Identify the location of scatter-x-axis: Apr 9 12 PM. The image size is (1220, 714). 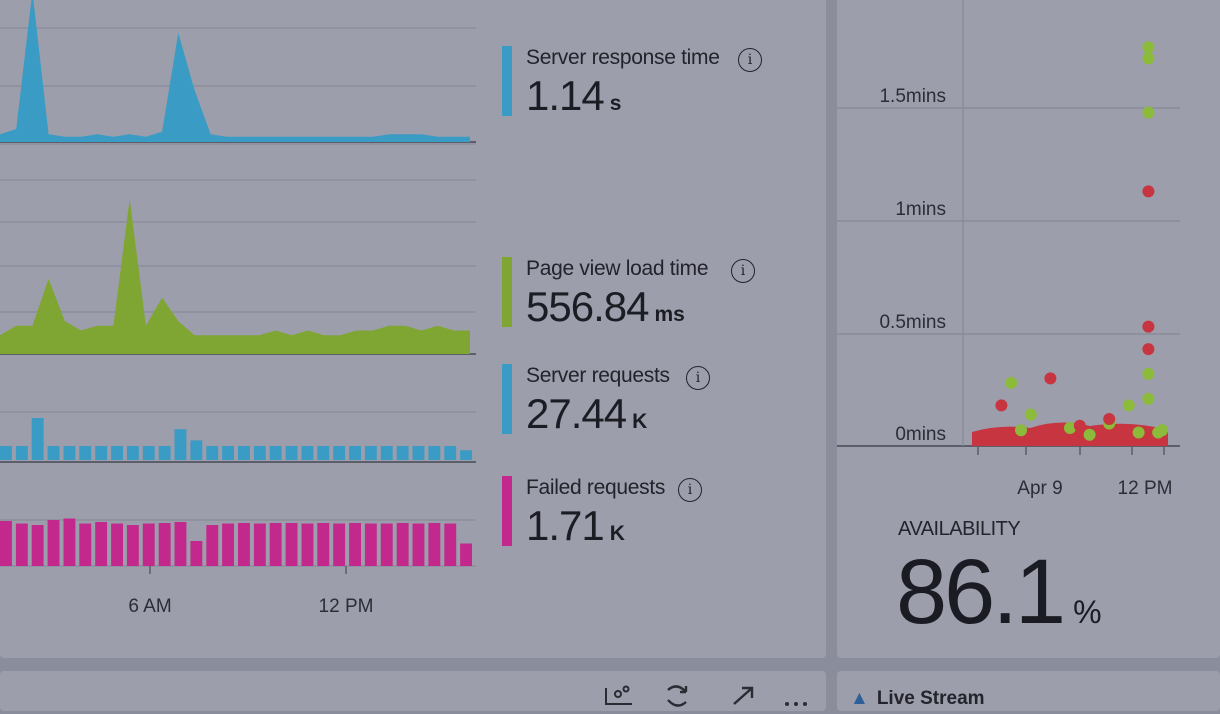
(1074, 472).